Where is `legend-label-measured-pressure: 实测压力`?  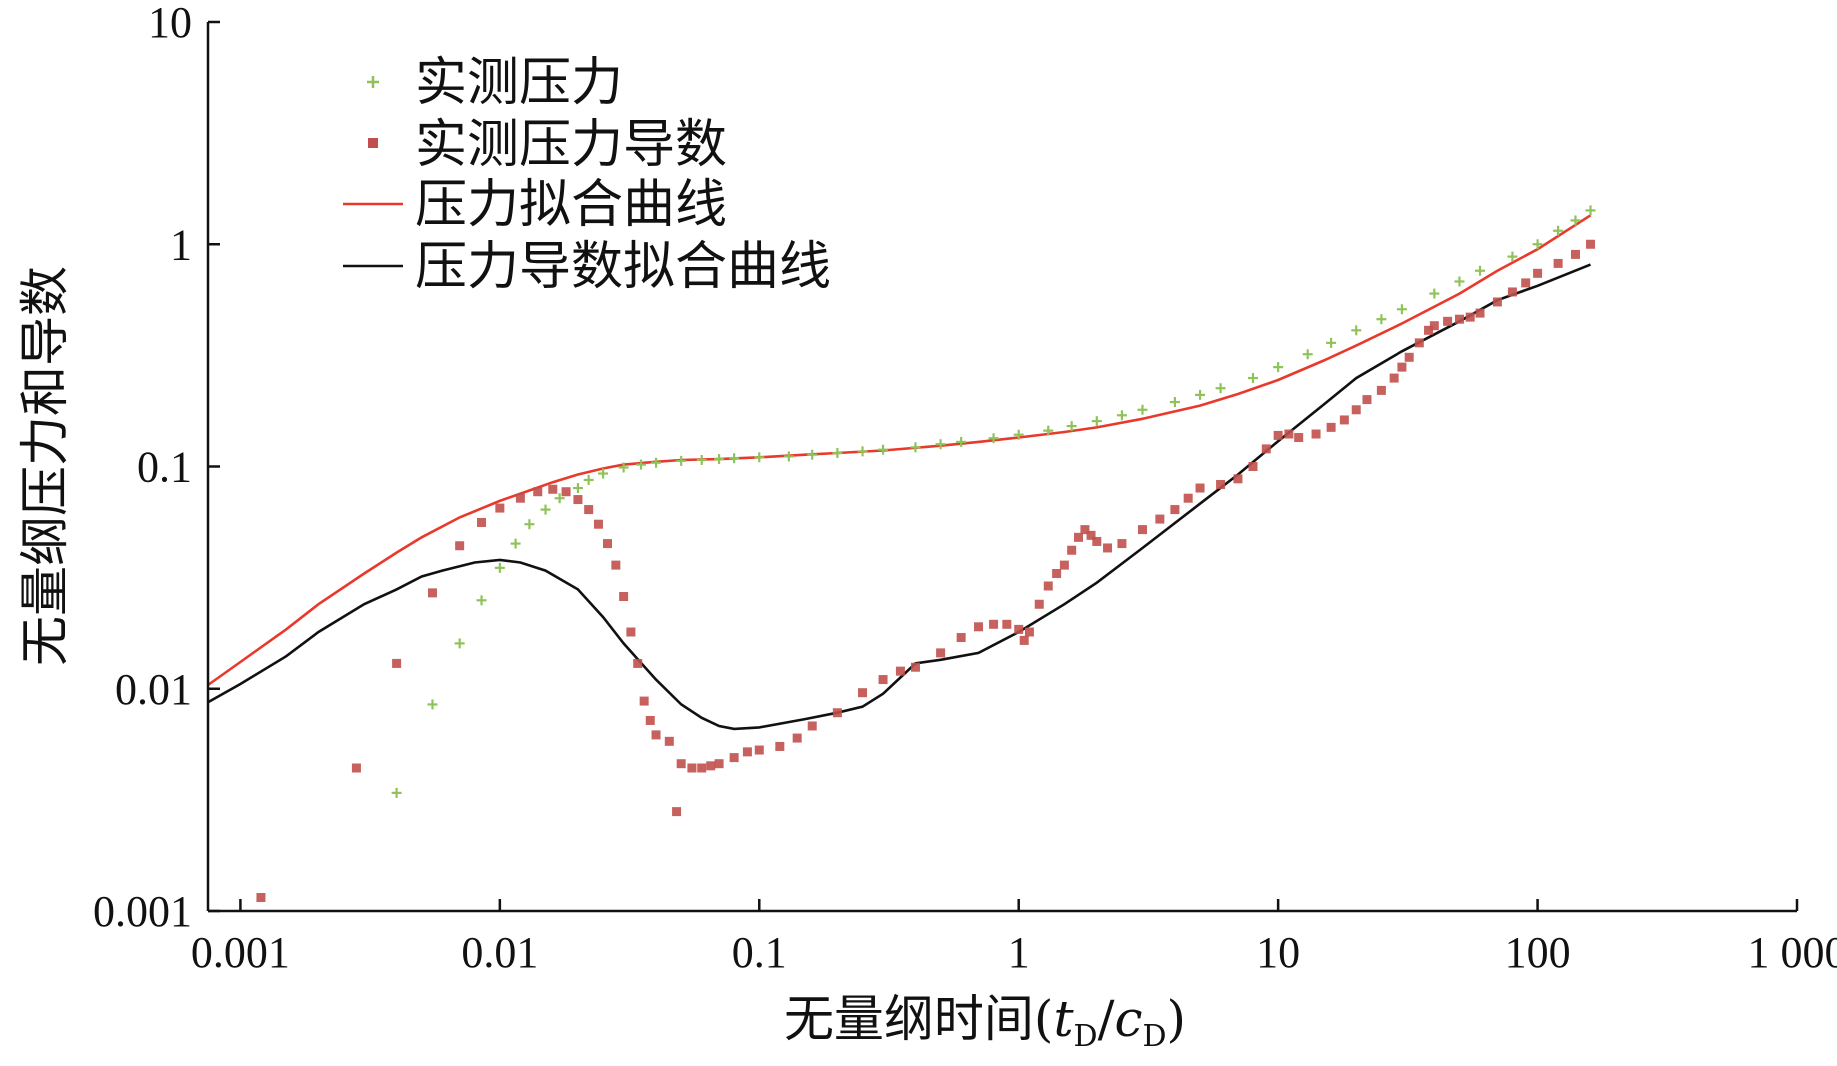
legend-label-measured-pressure: 实测压力 is located at coordinates (519, 83).